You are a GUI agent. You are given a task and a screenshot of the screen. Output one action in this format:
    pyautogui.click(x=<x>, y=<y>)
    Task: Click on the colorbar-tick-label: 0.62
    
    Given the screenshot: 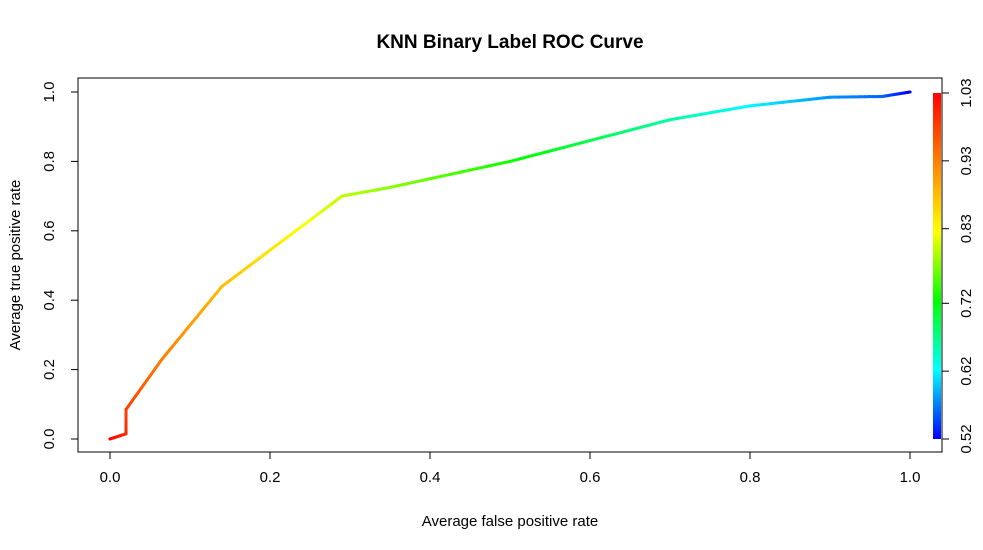 What is the action you would take?
    pyautogui.click(x=966, y=371)
    